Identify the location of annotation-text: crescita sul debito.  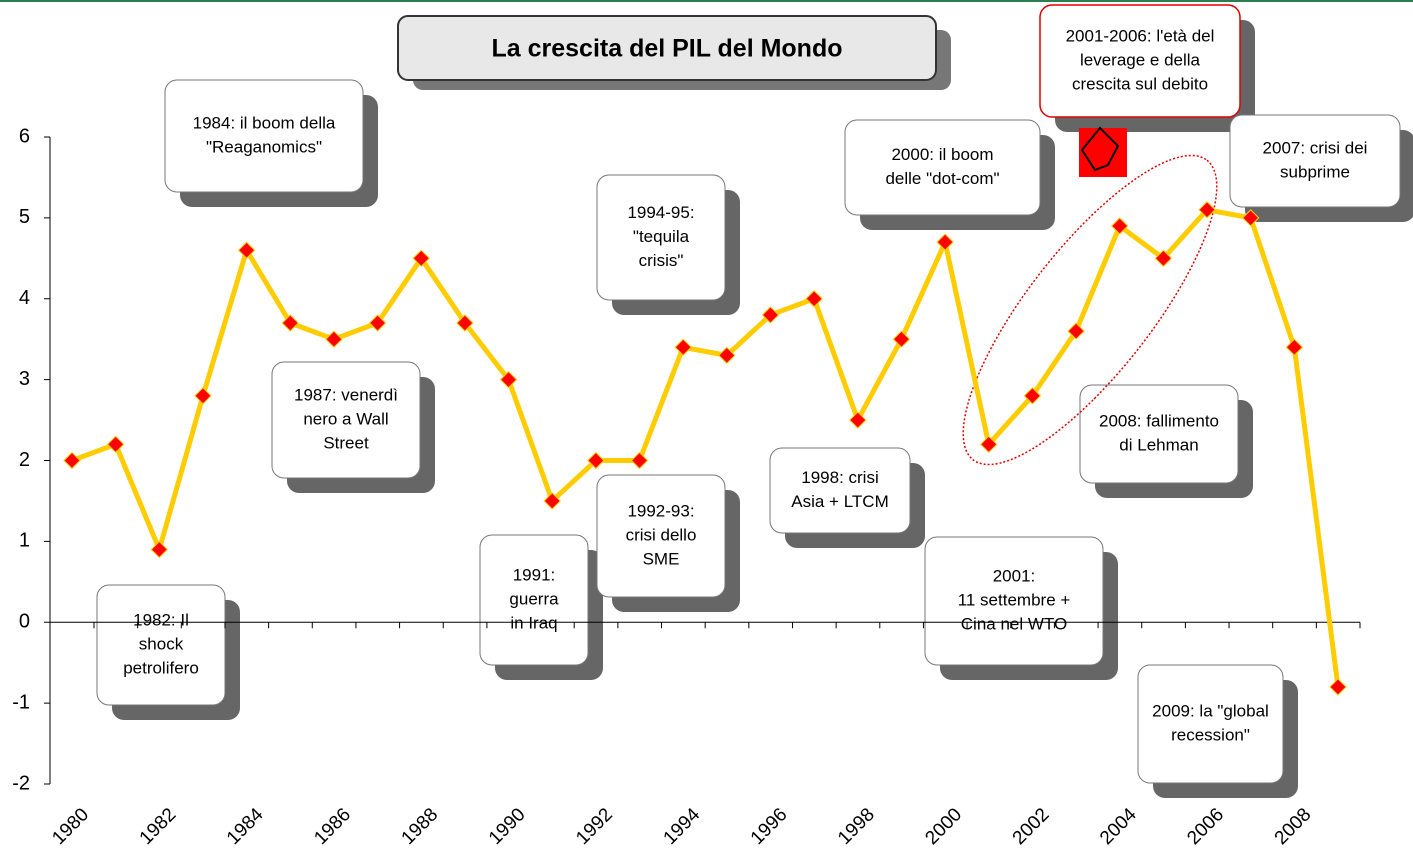
(1140, 83).